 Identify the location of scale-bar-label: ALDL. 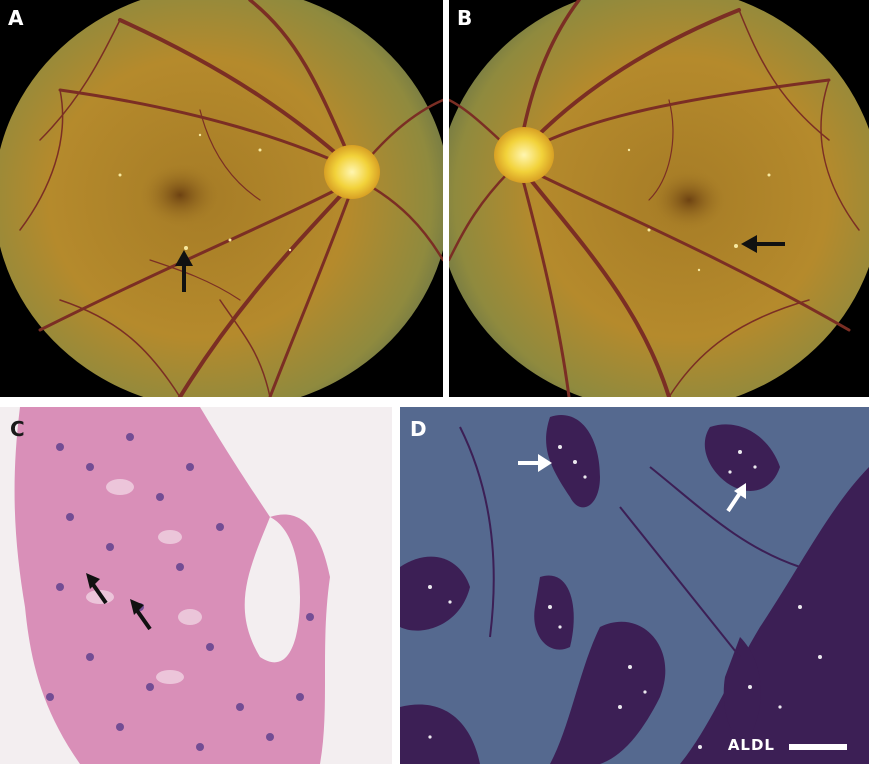
(751, 745).